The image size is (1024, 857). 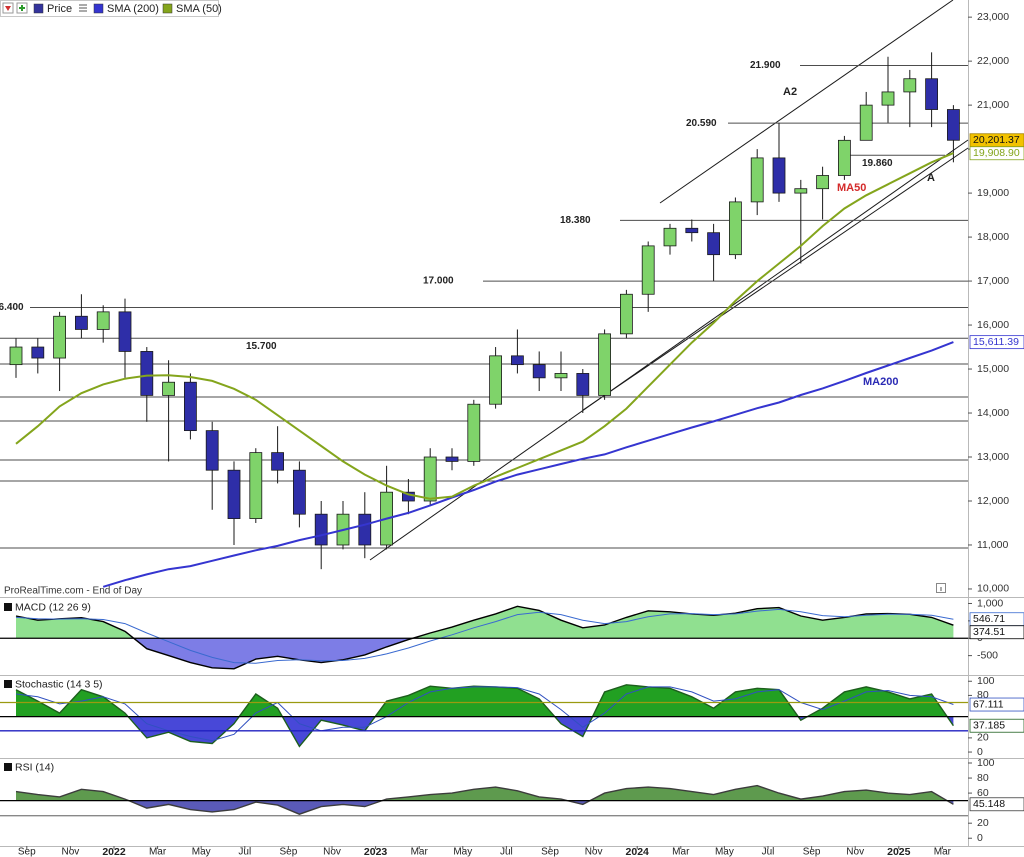 I want to click on y-tick-label: 1,000, so click(x=990, y=603).